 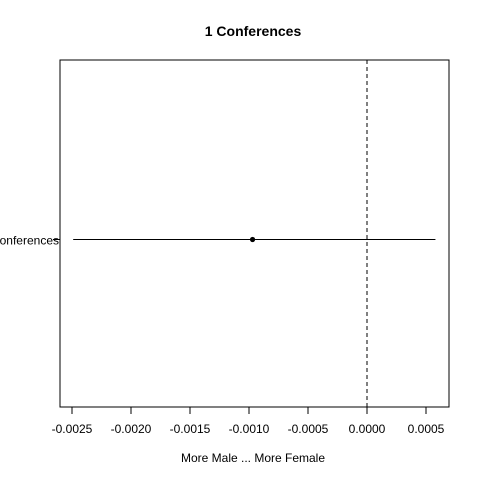 I want to click on x-tick-label: 0.0005, so click(x=426, y=429).